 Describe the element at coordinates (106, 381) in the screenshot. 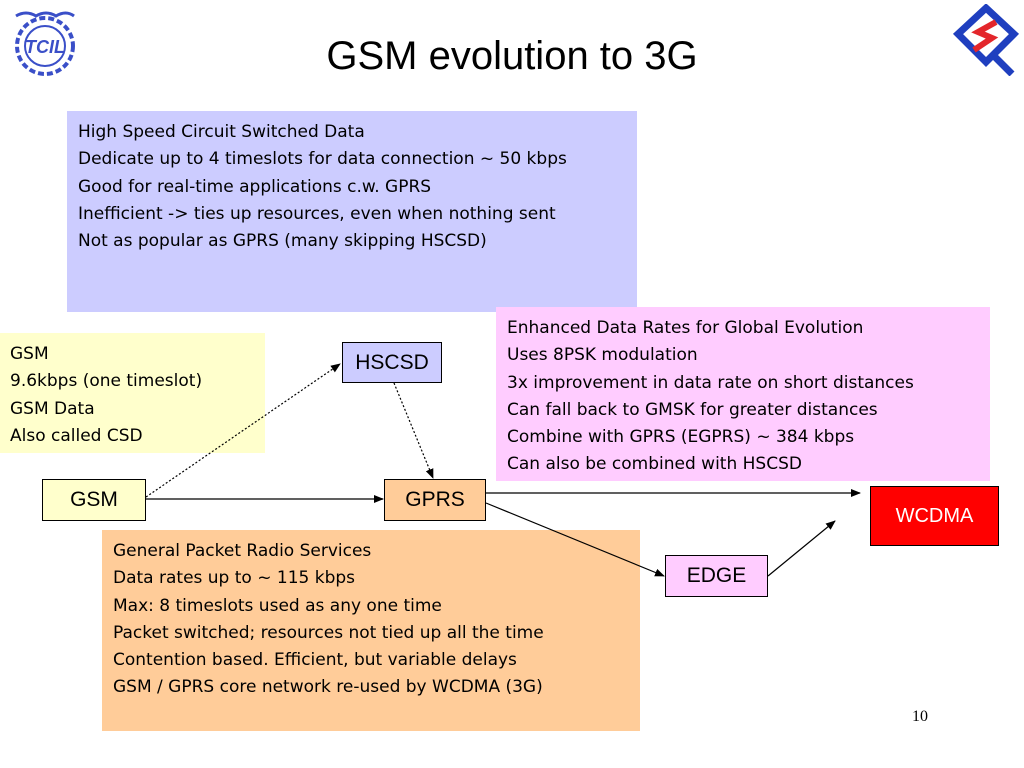

I see `gsm-description-line: 9.6kbps (one timeslot)` at that location.